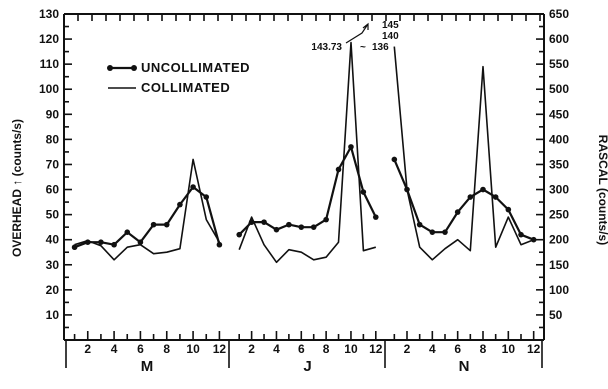 The width and height of the screenshot is (608, 389). What do you see at coordinates (559, 64) in the screenshot?
I see `y-right-tick-label: 550` at bounding box center [559, 64].